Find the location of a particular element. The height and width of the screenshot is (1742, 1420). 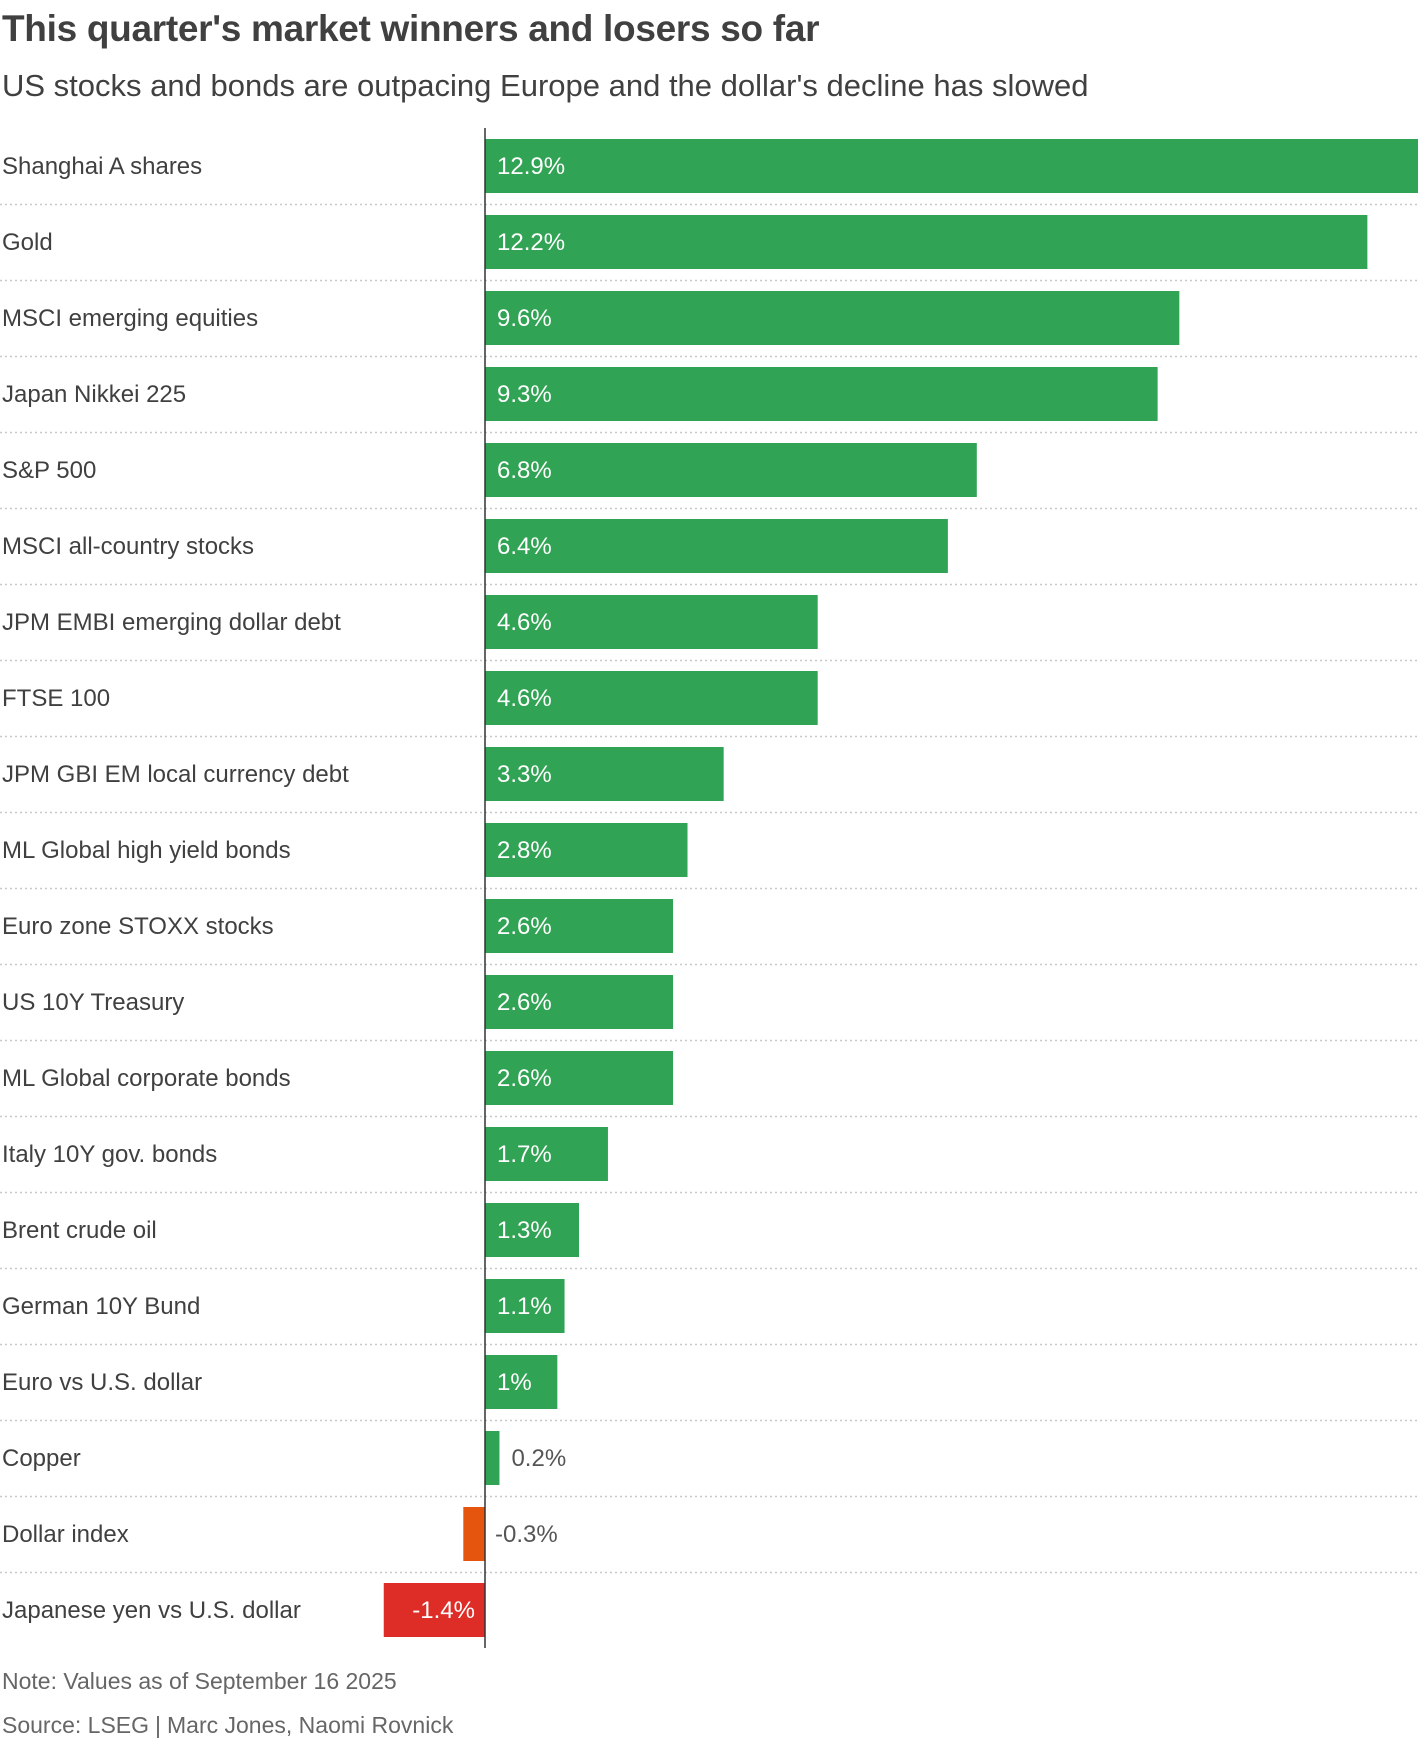

category-label: Shanghai A shares is located at coordinates (102, 166).